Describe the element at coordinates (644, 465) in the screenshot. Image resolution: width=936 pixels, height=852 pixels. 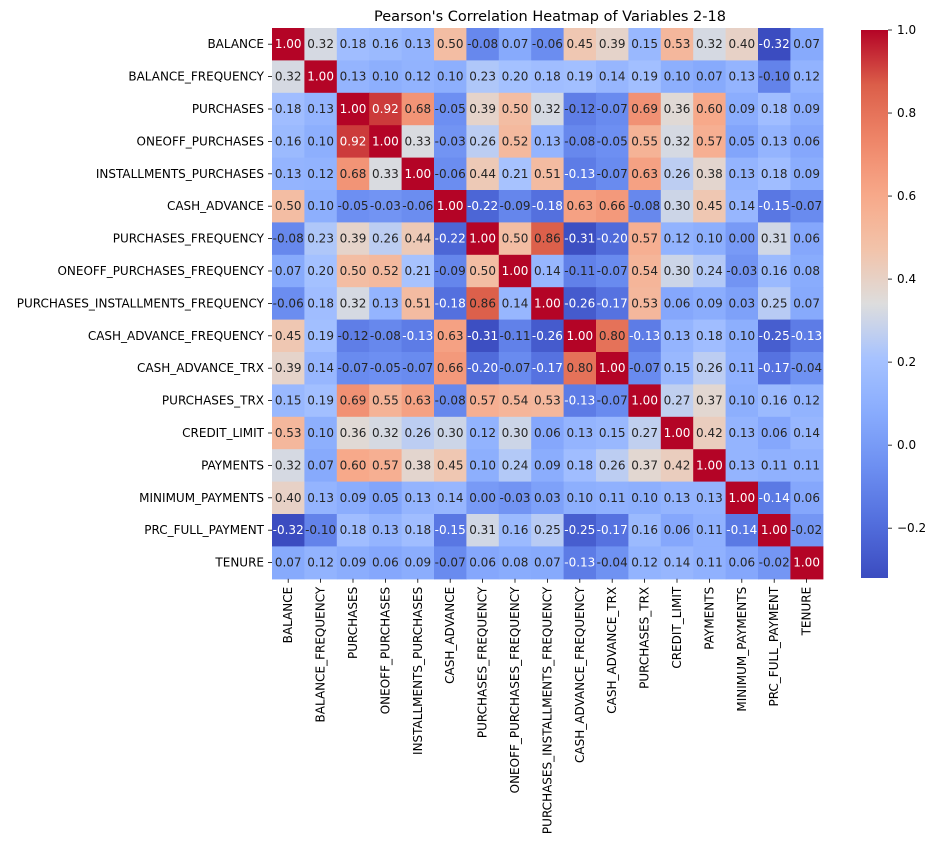
I see `heatmap-cell-value: 0.37` at that location.